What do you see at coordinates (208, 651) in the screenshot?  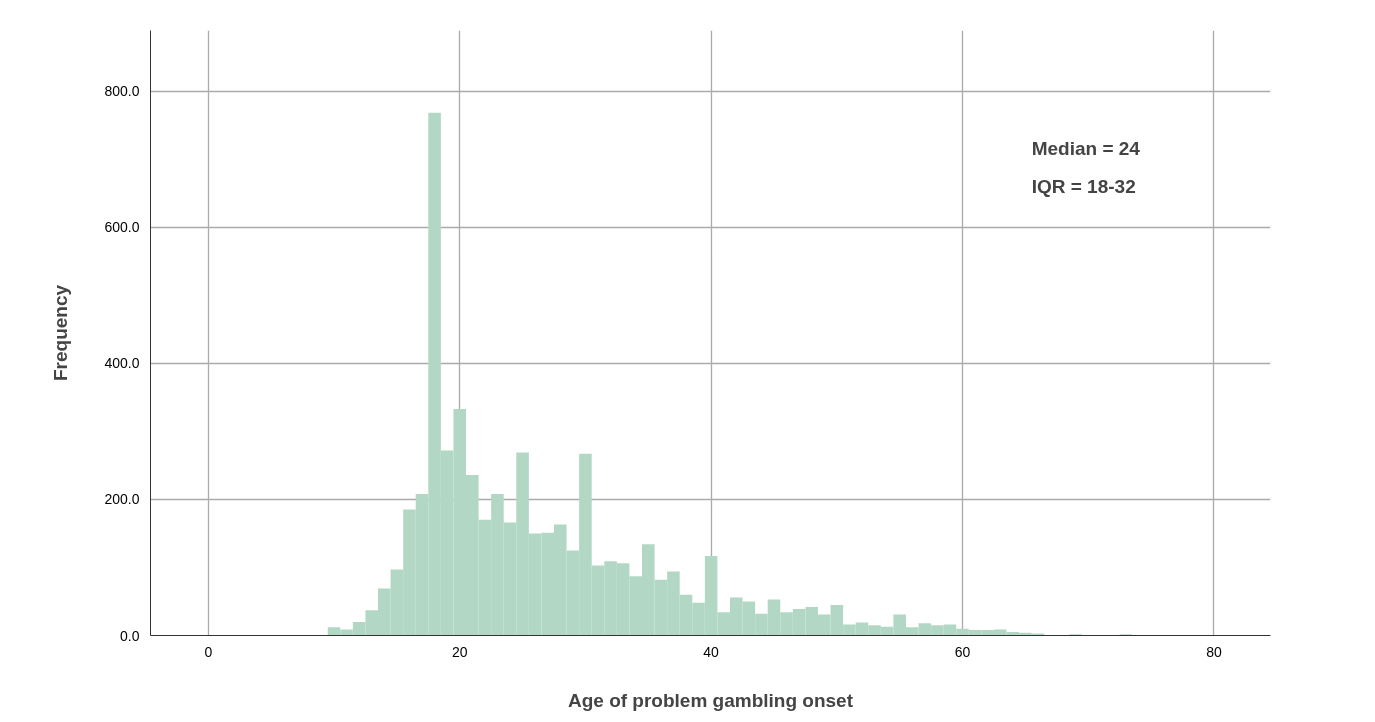 I see `x-tick-label: 0` at bounding box center [208, 651].